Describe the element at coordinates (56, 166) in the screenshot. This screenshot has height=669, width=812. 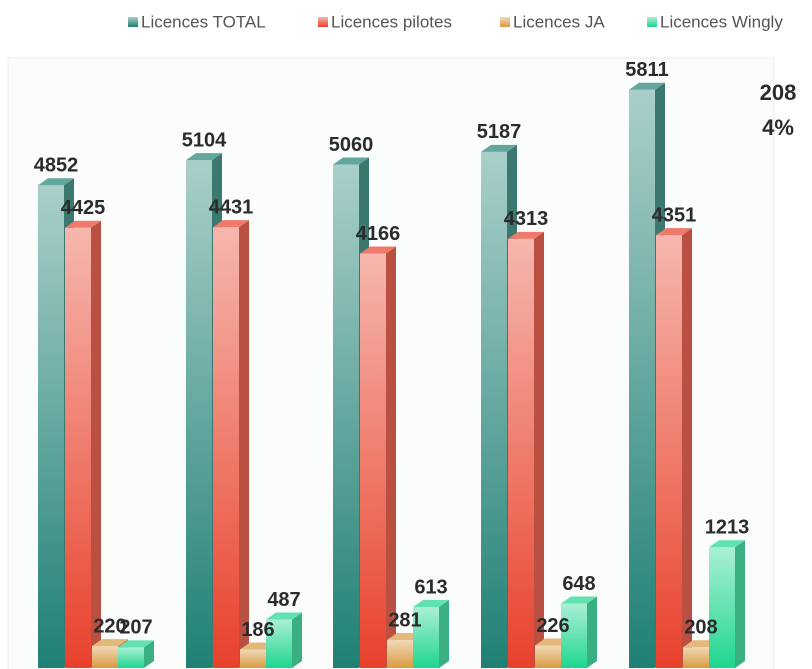
I see `value-label: 4852` at that location.